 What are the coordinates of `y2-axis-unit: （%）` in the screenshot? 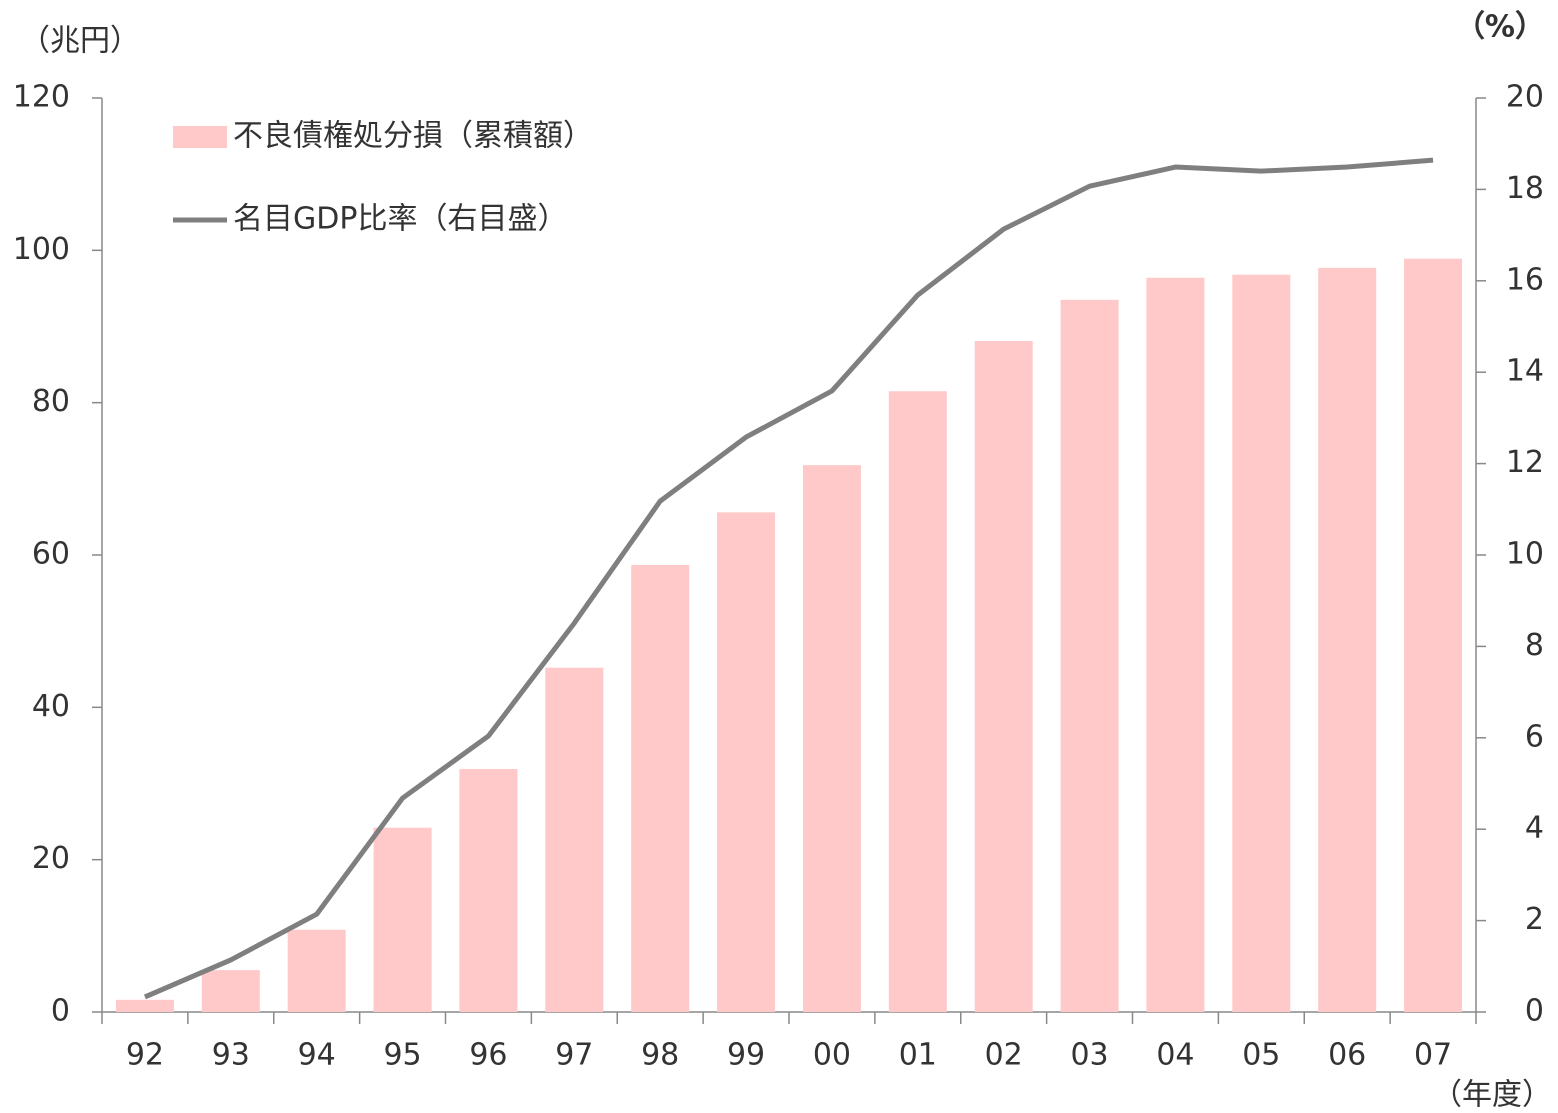 It's located at (1500, 27).